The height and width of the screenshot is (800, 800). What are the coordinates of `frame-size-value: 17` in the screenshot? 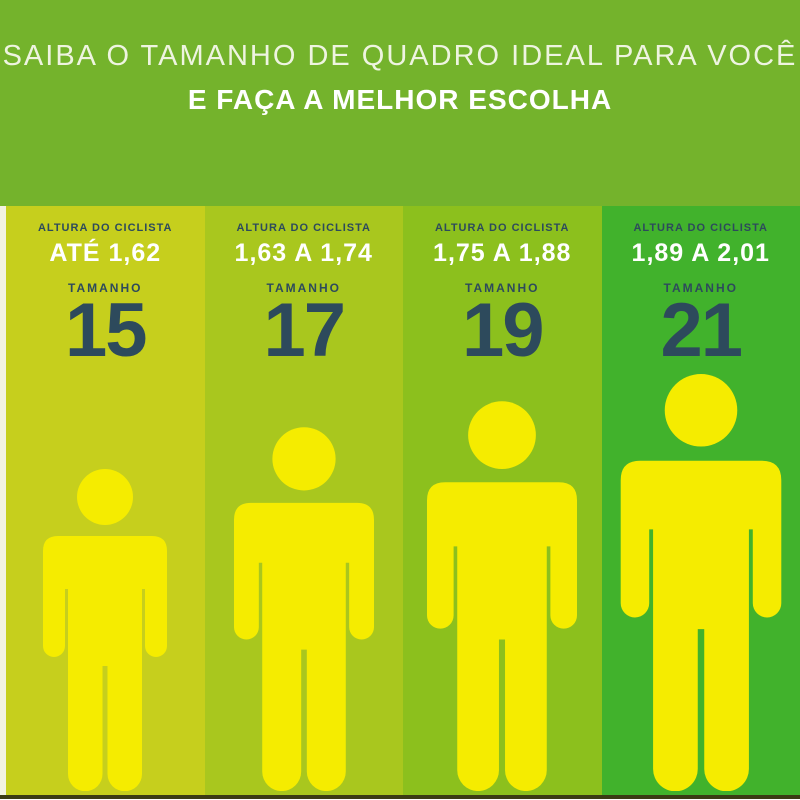 It's located at (304, 330).